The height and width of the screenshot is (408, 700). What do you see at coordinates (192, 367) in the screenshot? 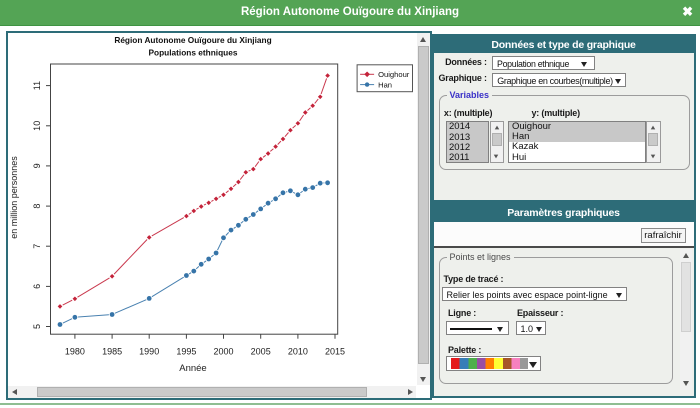
I see `svg-text: Année` at bounding box center [192, 367].